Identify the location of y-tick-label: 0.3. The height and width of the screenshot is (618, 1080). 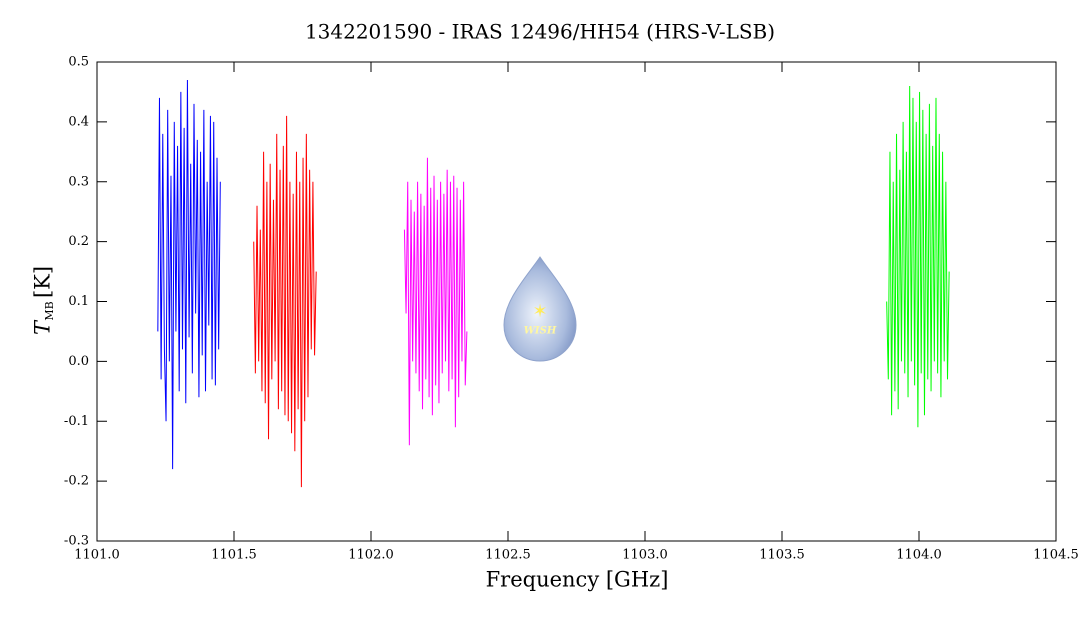
(78, 181).